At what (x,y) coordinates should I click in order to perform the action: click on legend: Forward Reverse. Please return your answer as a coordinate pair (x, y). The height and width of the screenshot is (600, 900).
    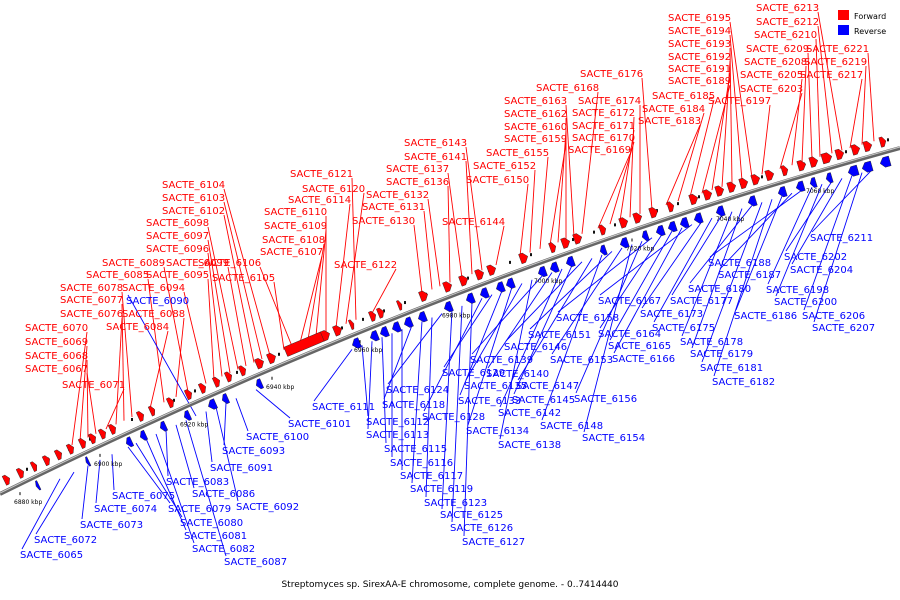
    Looking at the image, I should click on (862, 23).